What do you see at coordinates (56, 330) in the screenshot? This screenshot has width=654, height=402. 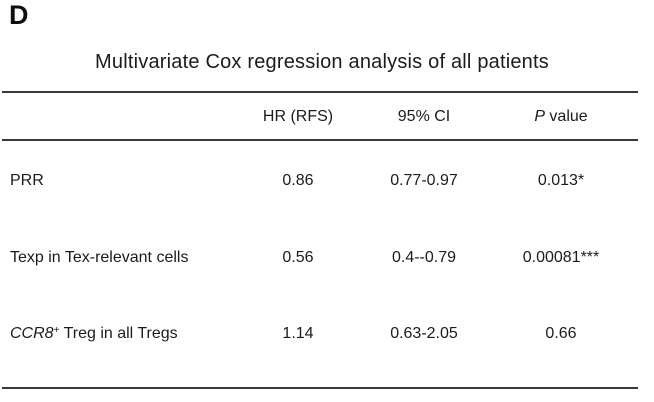 I see `row-label-superscript: +` at bounding box center [56, 330].